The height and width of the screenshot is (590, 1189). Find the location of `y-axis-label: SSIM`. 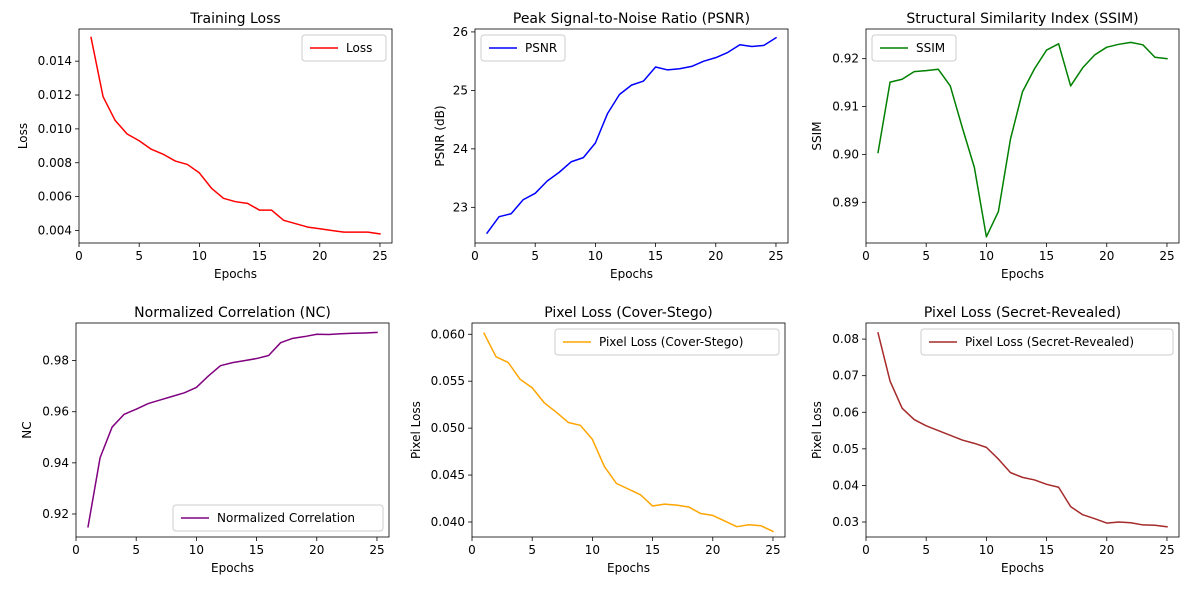

y-axis-label: SSIM is located at coordinates (817, 135).